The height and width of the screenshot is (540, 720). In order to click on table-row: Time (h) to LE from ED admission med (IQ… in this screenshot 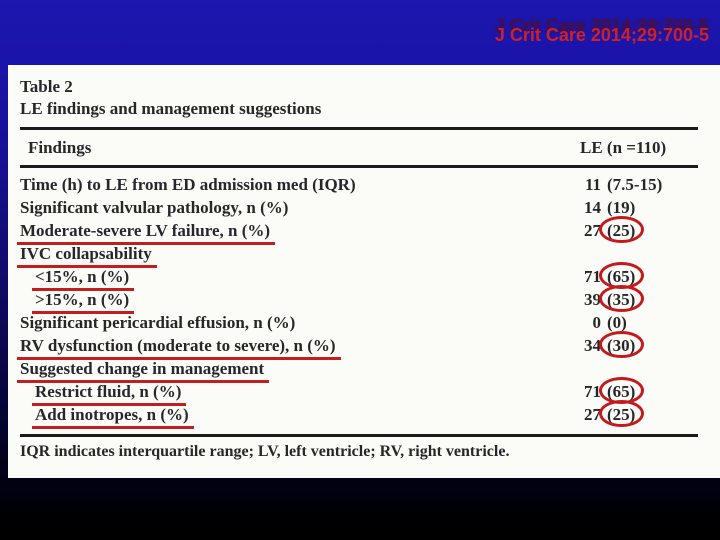, I will do `click(359, 184)`.